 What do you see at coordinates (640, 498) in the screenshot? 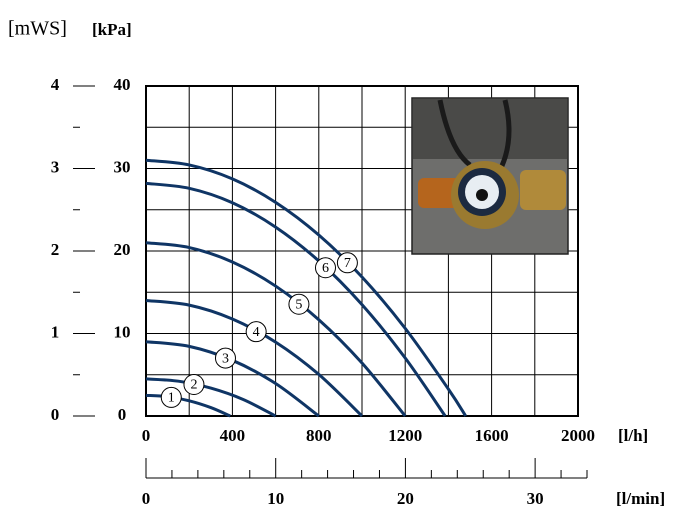
I see `x2-axis-label: [l/min]` at bounding box center [640, 498].